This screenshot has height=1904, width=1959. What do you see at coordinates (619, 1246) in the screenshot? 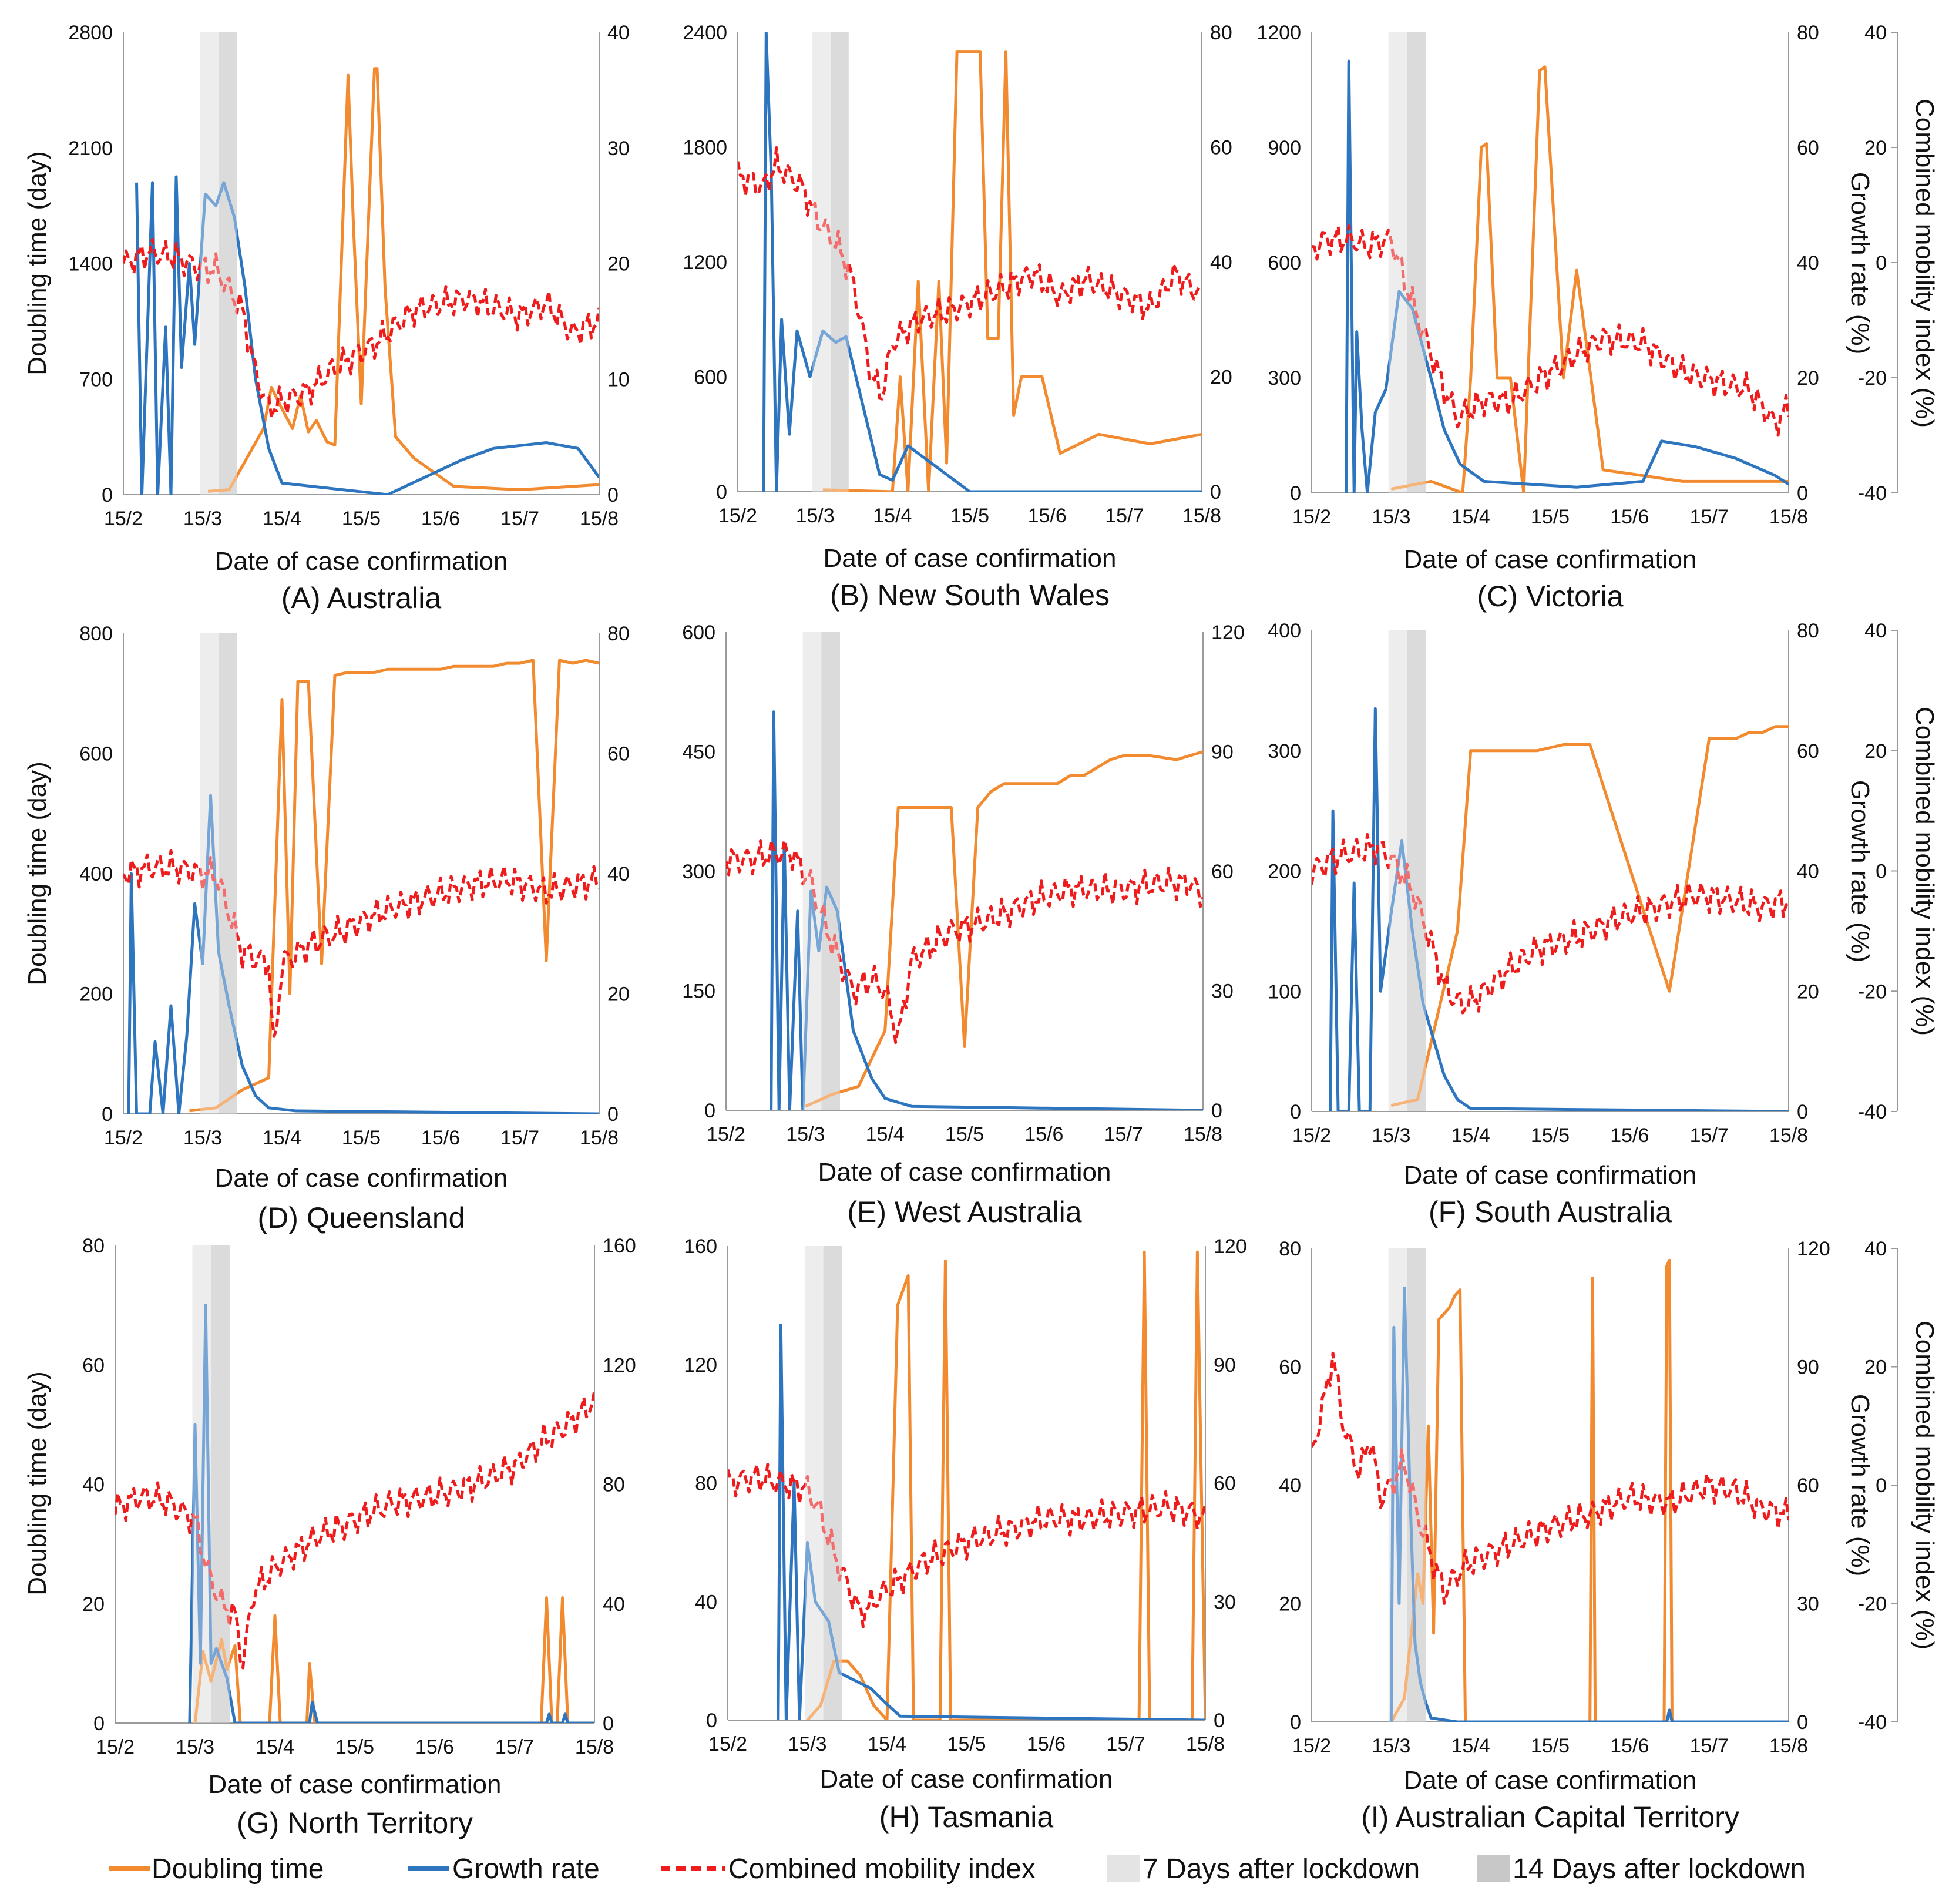
I see `y2-tick-label: 160` at bounding box center [619, 1246].